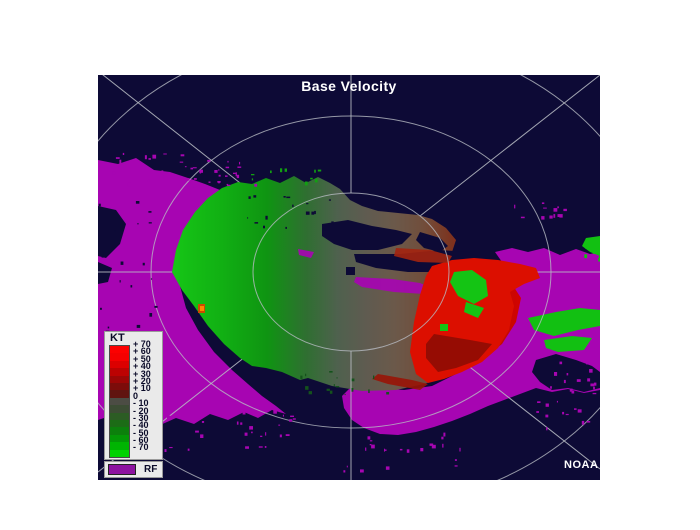 This screenshot has height=530, width=700. Describe the element at coordinates (141, 440) in the screenshot. I see `legend-value-label: - 60` at that location.